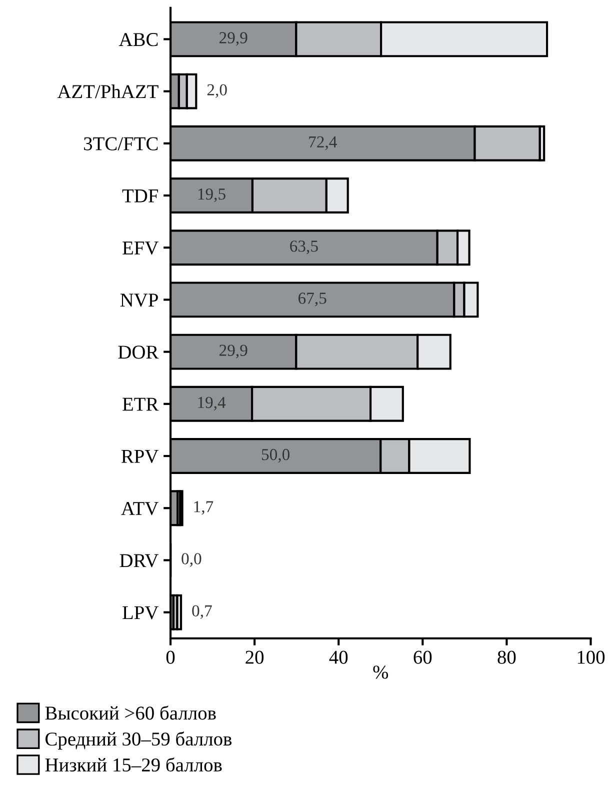 Image resolution: width=609 pixels, height=793 pixels. Describe the element at coordinates (312, 299) in the screenshot. I see `data-label: 67,5` at that location.